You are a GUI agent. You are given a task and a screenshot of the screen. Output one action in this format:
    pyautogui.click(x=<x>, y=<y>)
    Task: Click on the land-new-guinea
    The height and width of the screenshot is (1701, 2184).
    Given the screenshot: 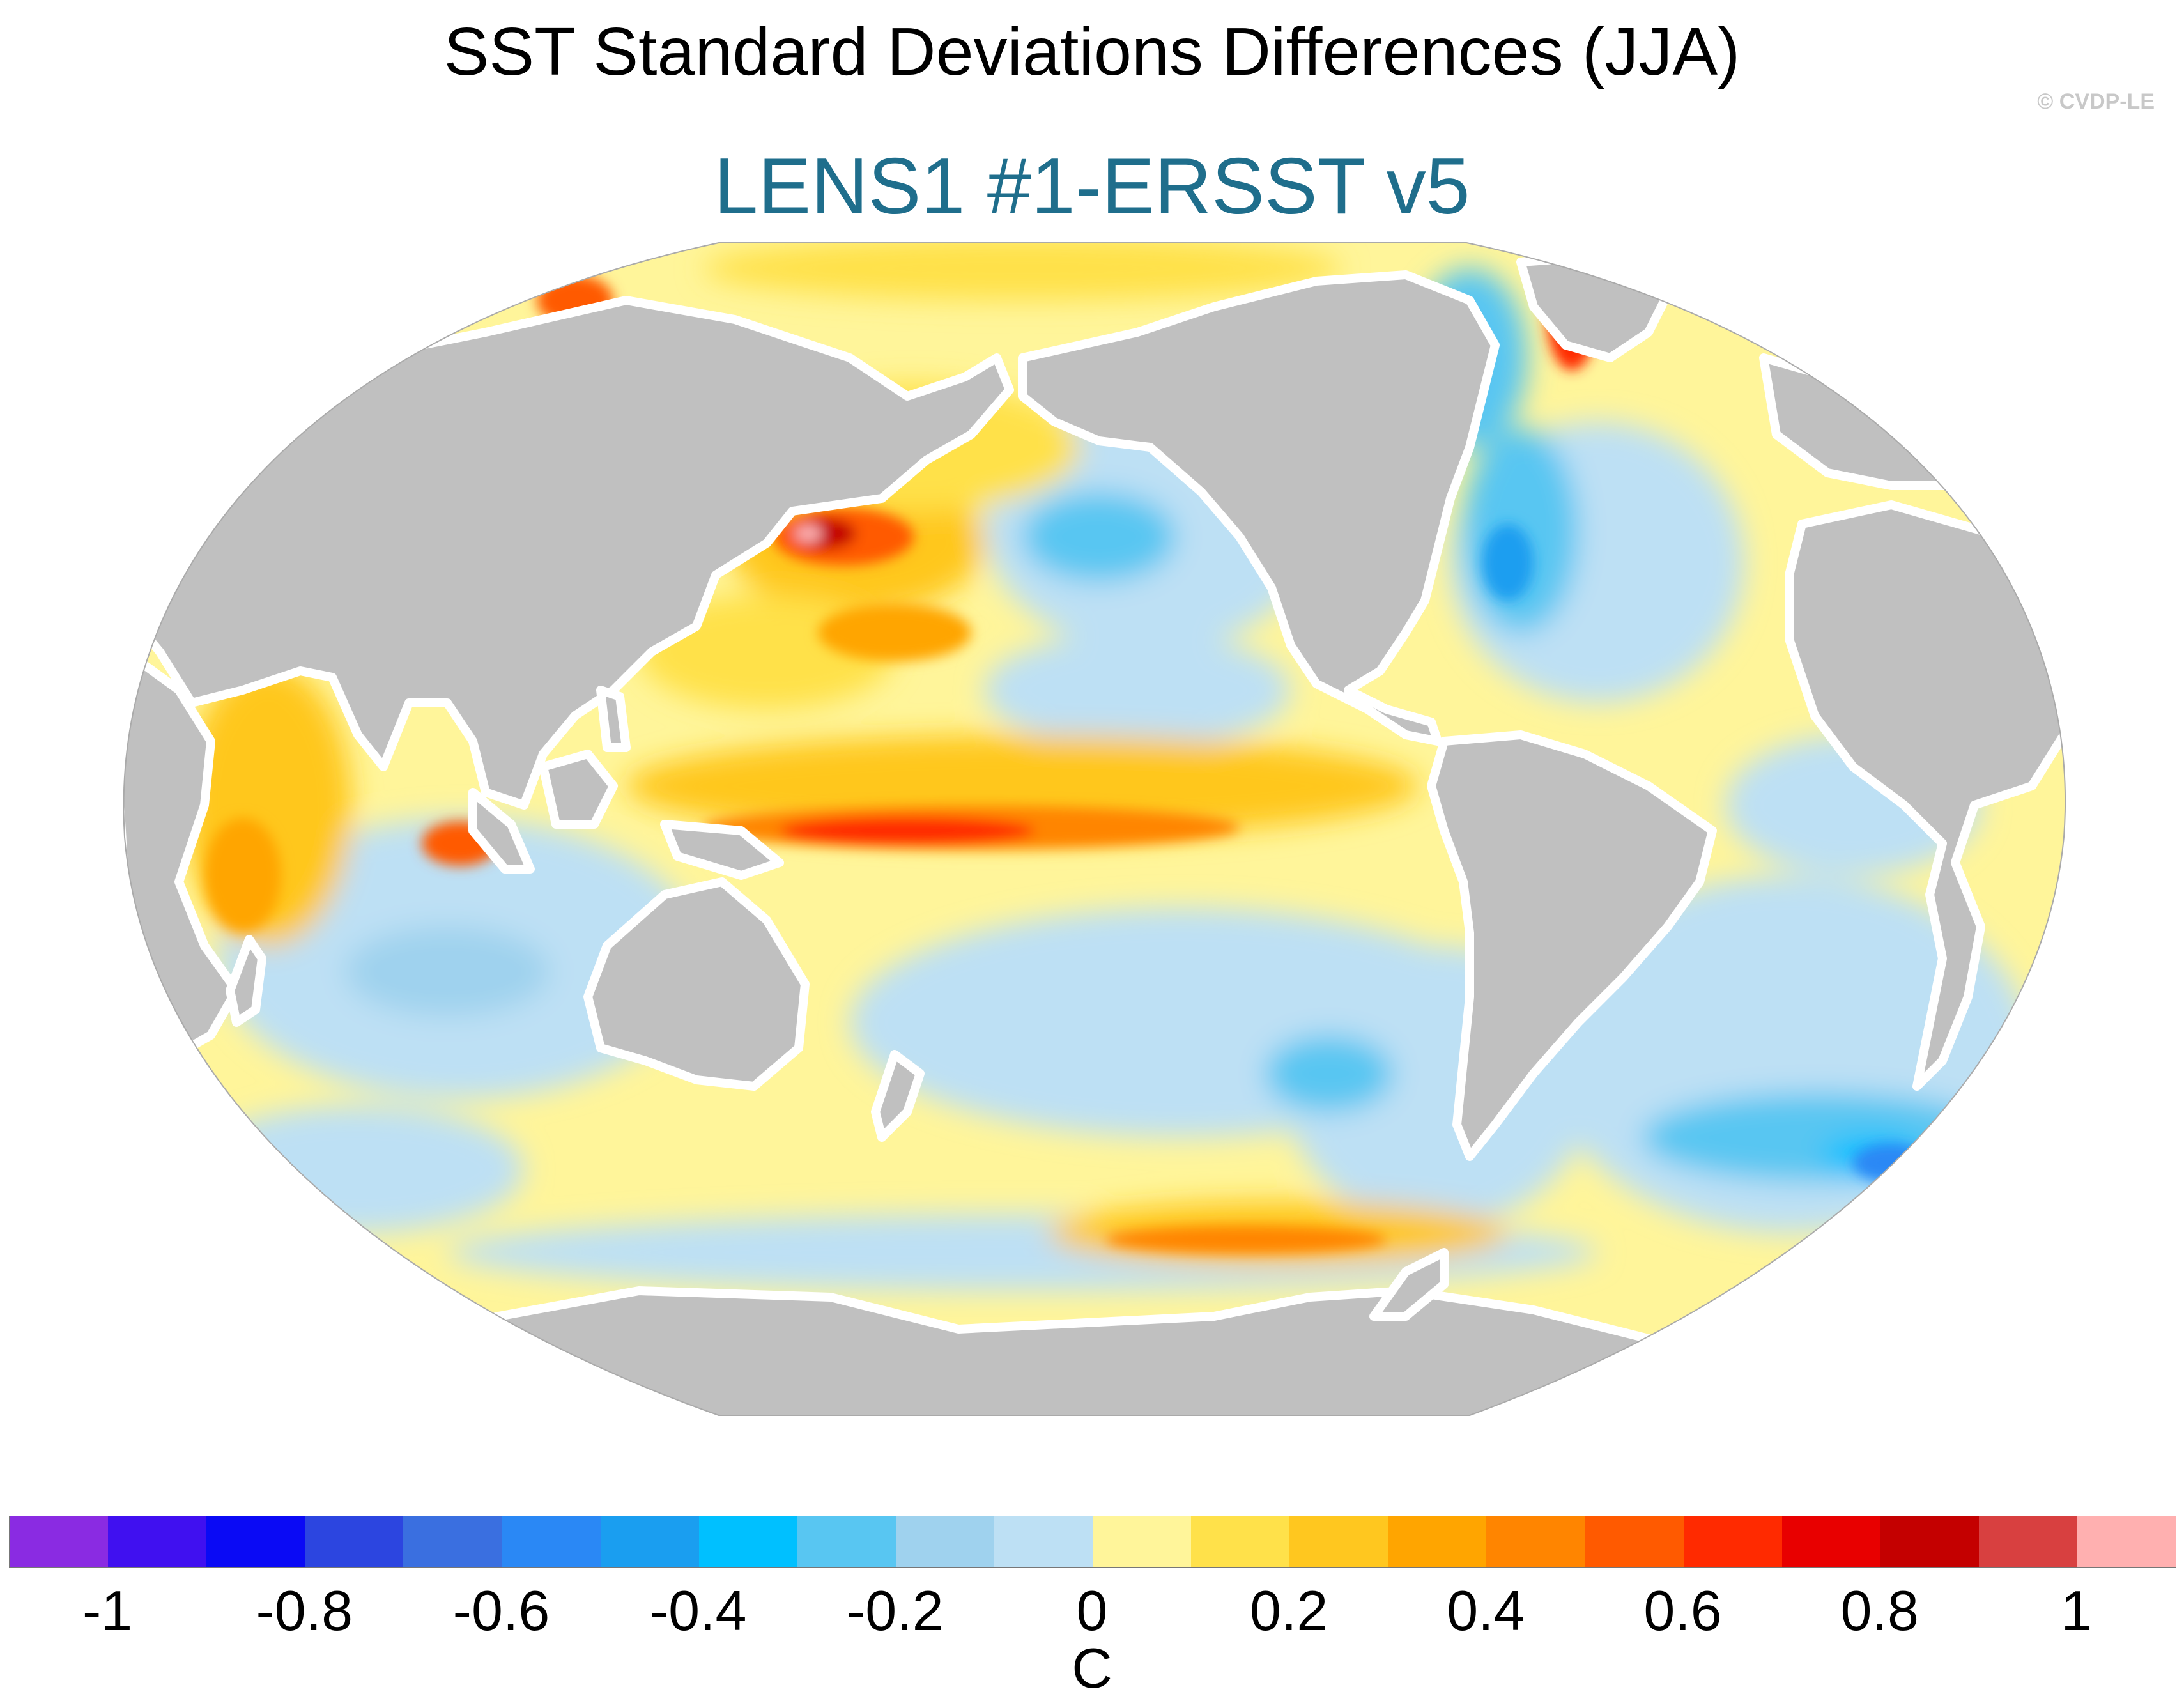 What is the action you would take?
    pyautogui.click(x=722, y=850)
    